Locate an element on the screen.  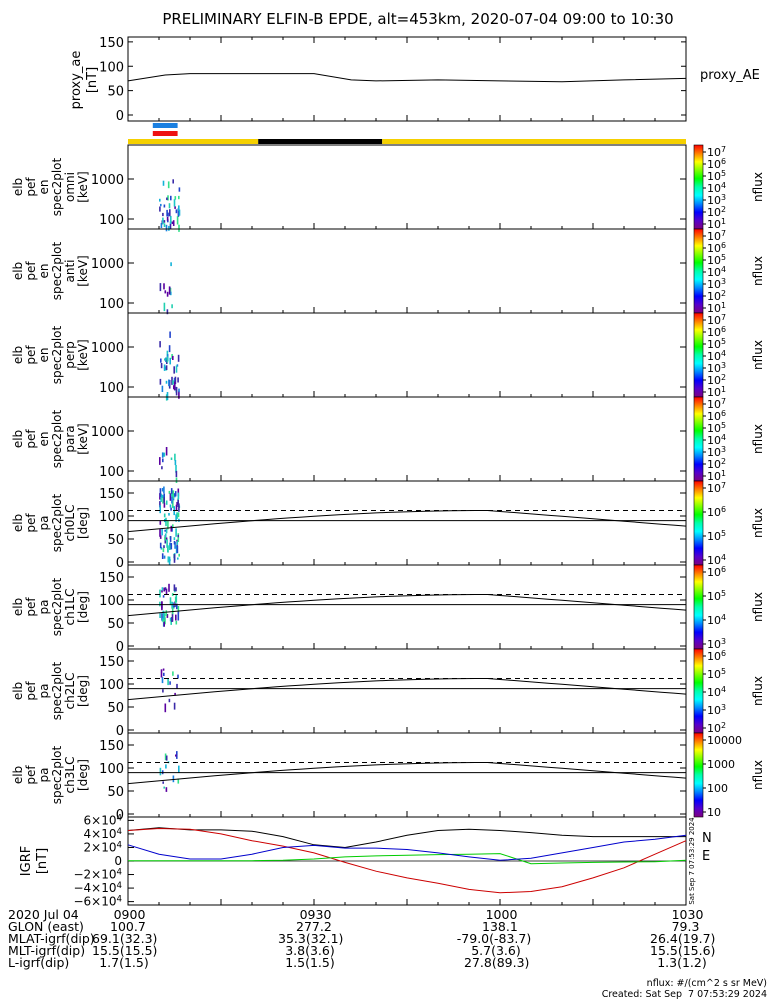
spectrogram-label-line: perp is located at coordinates (70, 355).